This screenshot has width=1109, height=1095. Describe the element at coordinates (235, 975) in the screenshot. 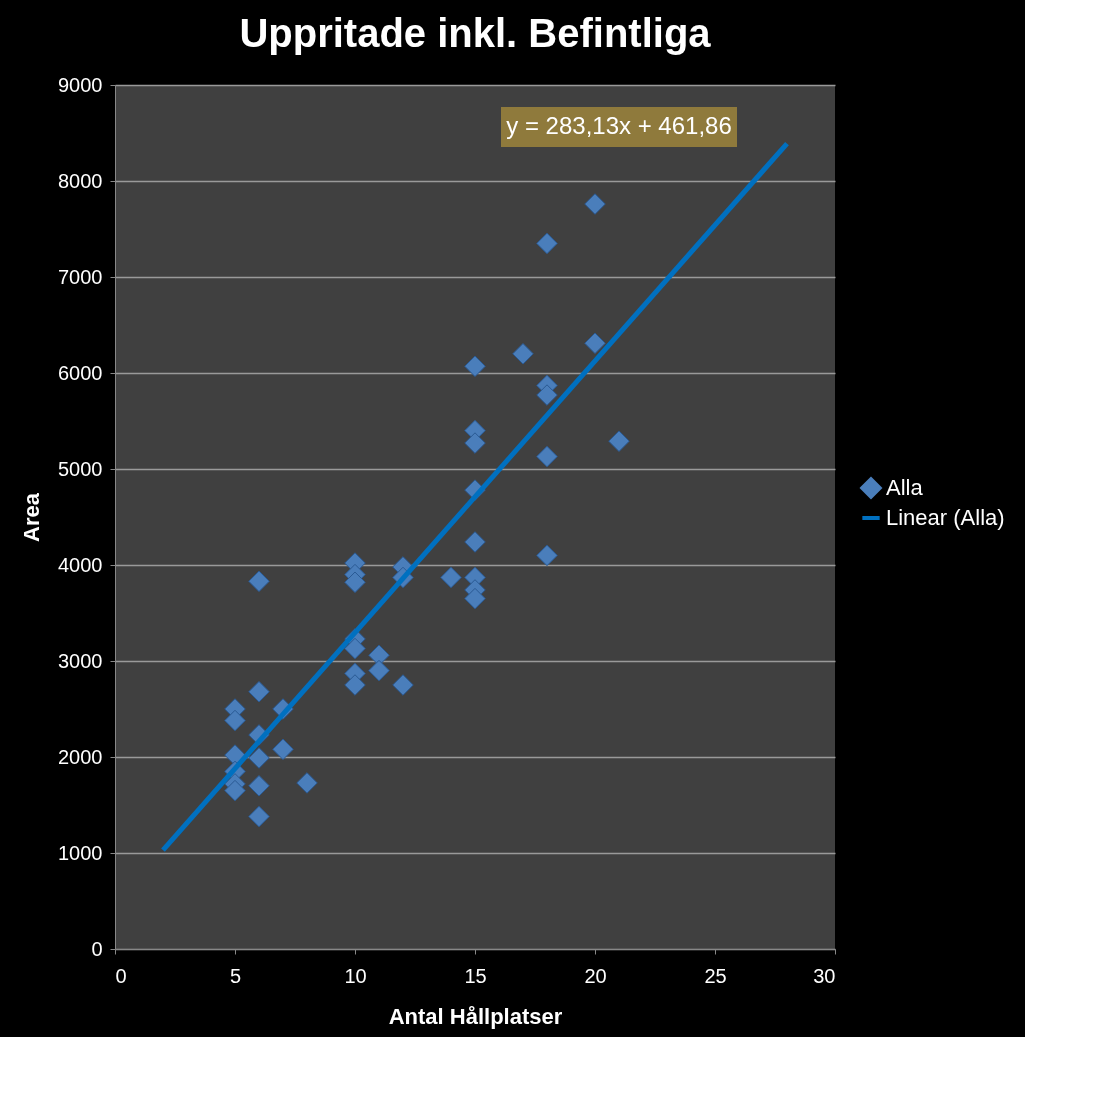

I see `x-tick-label: 5` at that location.